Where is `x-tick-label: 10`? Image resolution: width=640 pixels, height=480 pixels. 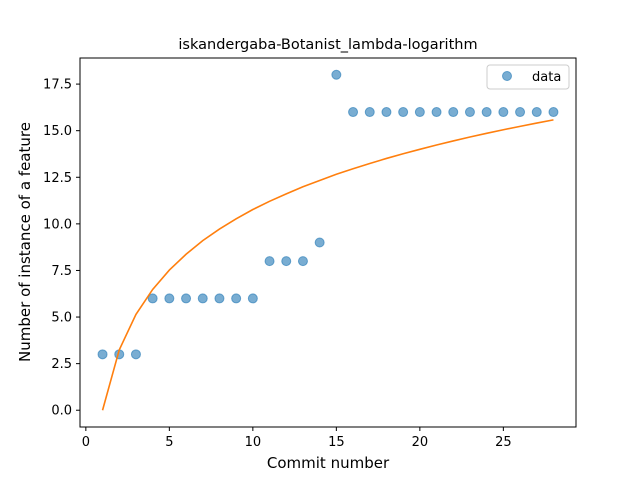
x-tick-label: 10 is located at coordinates (253, 442).